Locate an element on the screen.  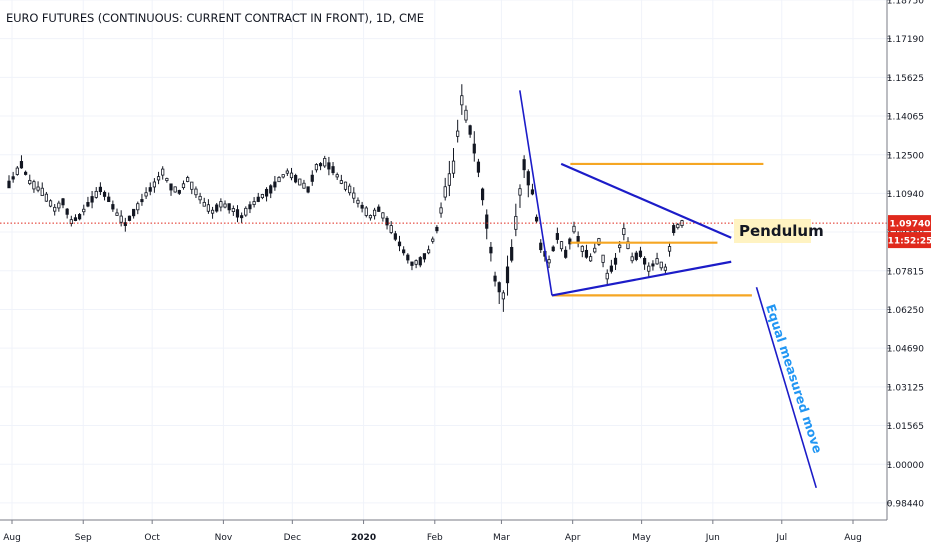
time-tick-label: Aug is located at coordinates (12, 538).